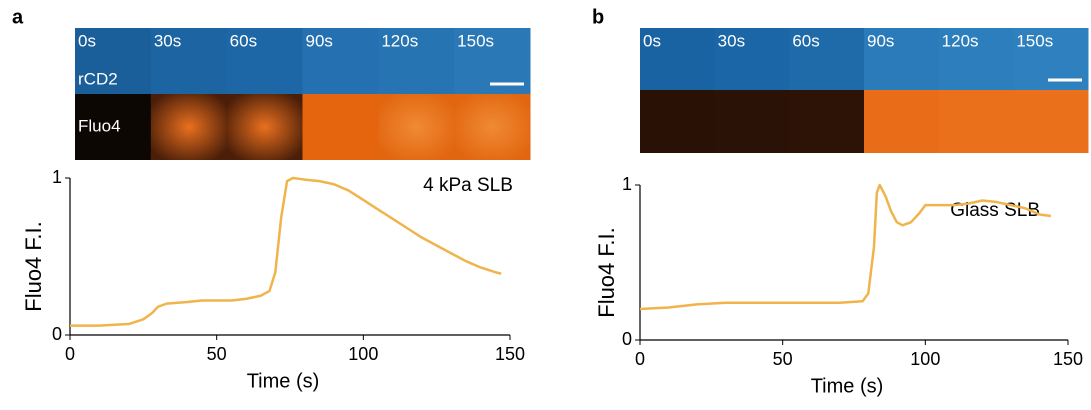 This screenshot has height=410, width=1091. Describe the element at coordinates (18, 17) in the screenshot. I see `panel-label: a` at that location.